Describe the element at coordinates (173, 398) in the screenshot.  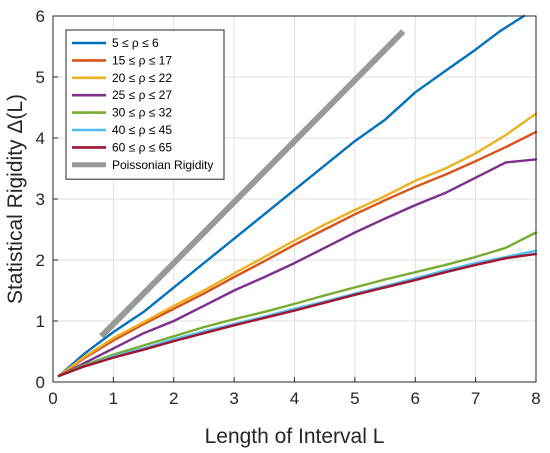
I see `x-tick-label: 2` at that location.